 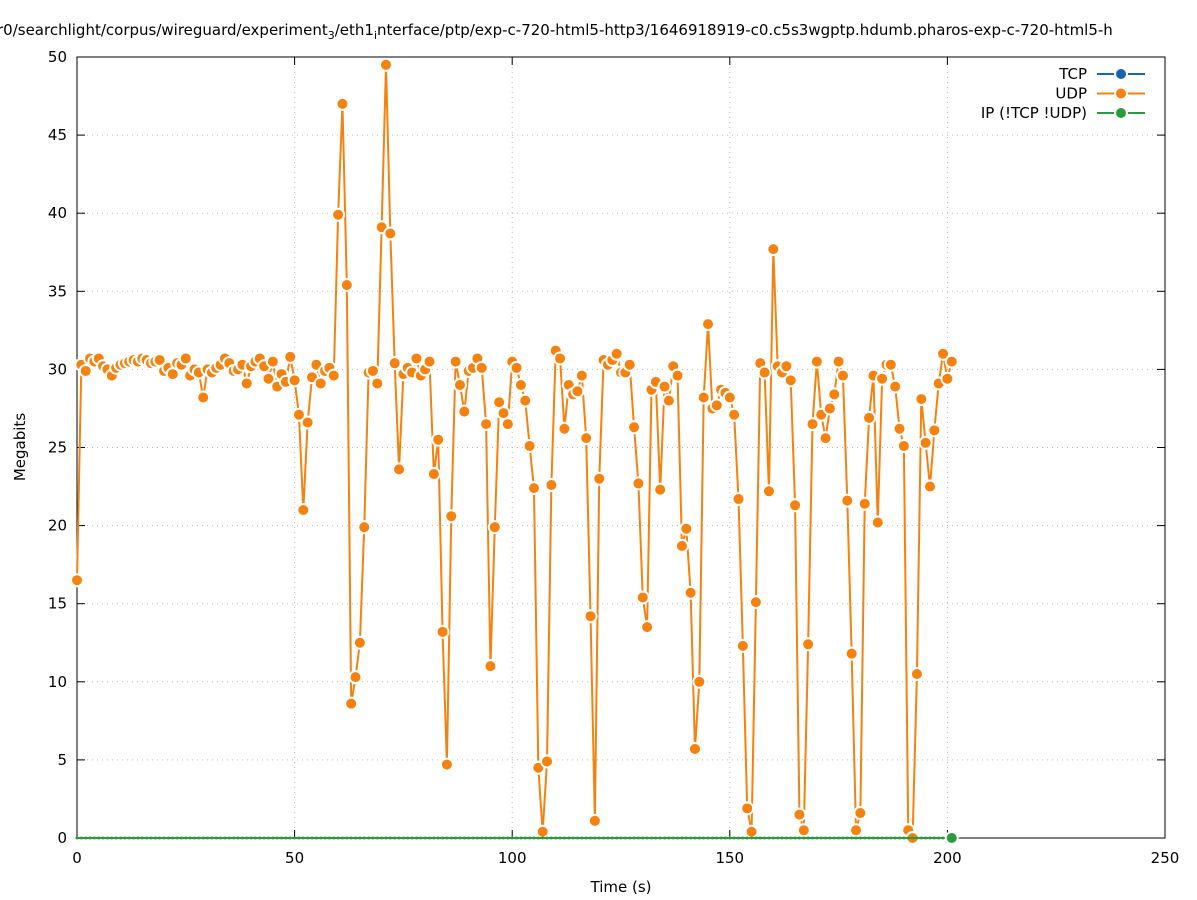 I want to click on legend-label: IP (!TCP !UDP), so click(x=1034, y=113).